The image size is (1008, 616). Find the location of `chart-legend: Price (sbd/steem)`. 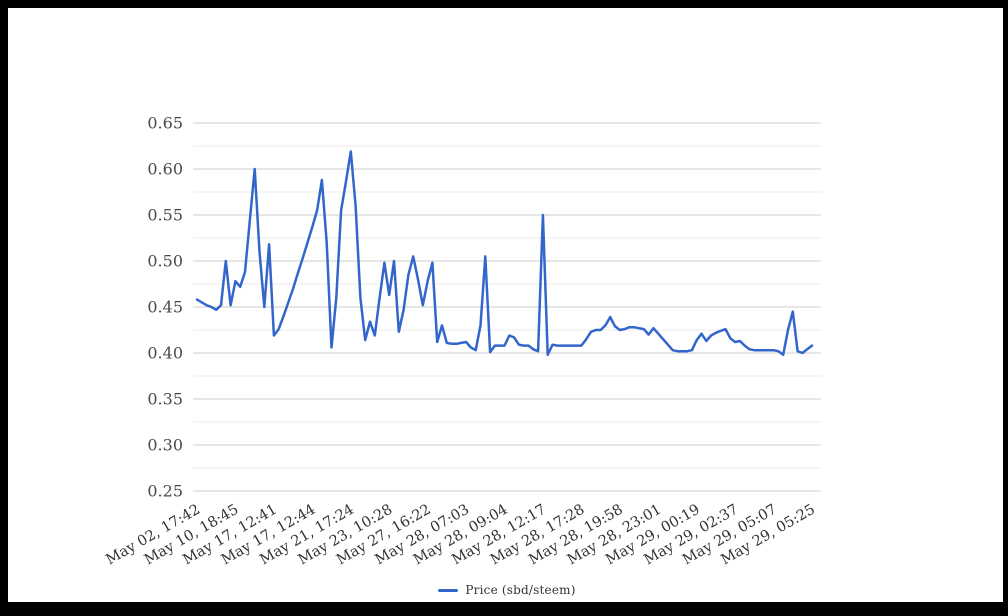

chart-legend: Price (sbd/steem) is located at coordinates (504, 590).